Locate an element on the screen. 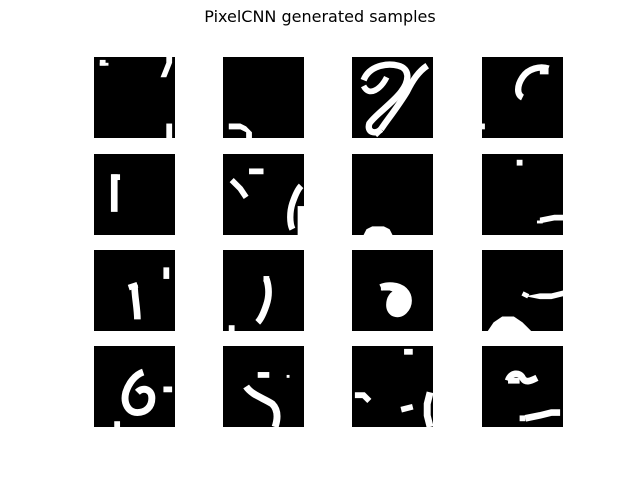 The height and width of the screenshot is (480, 640). sample-r3c1 is located at coordinates (134, 290).